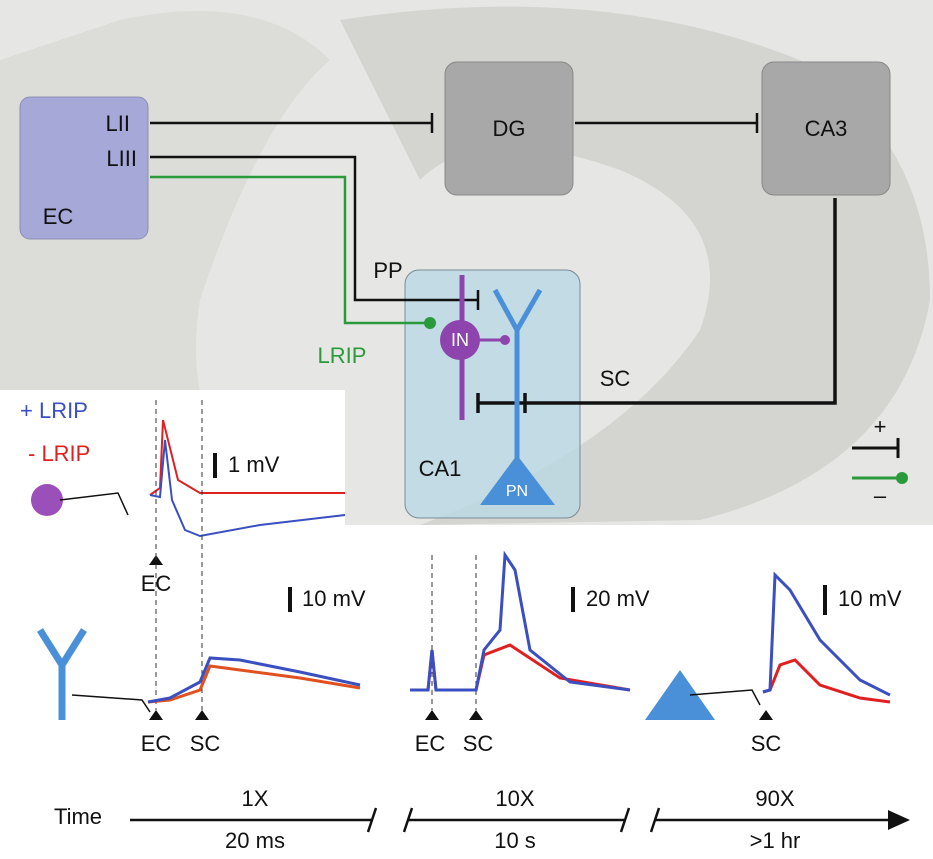  What do you see at coordinates (78, 816) in the screenshot?
I see `timeline-label: Time` at bounding box center [78, 816].